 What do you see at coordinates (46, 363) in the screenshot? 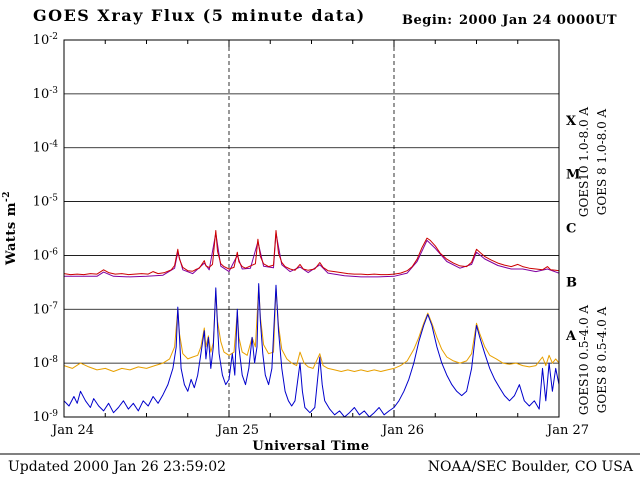
I see `y-tick-label: 10⁻⁸` at bounding box center [46, 363].